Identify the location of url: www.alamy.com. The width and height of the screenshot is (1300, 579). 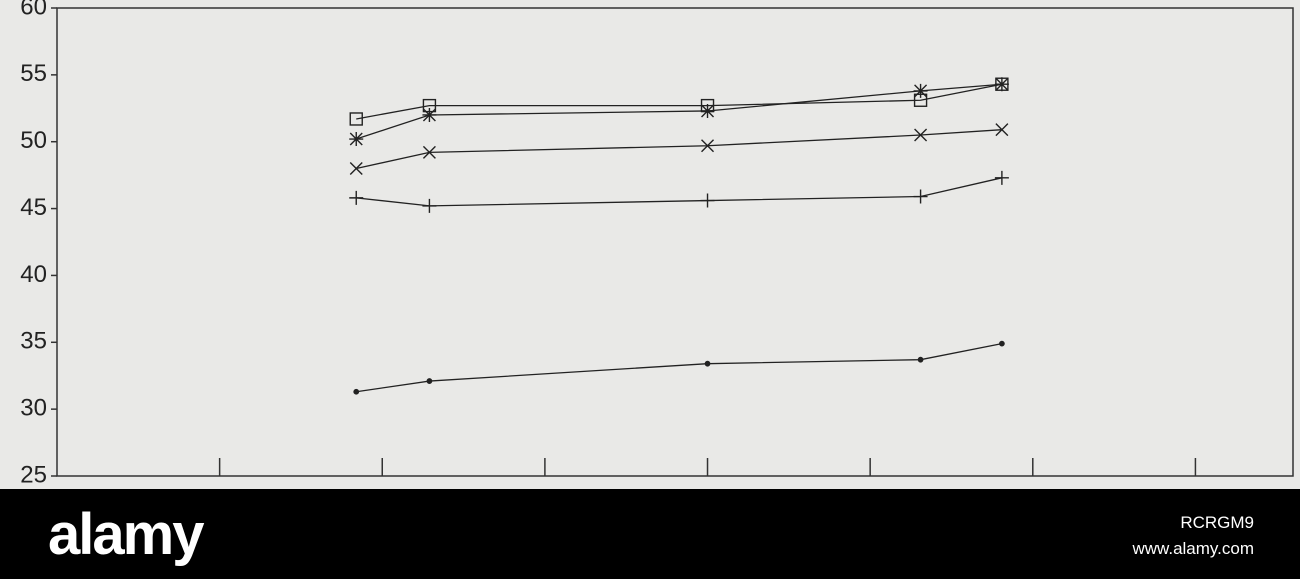
(1193, 548).